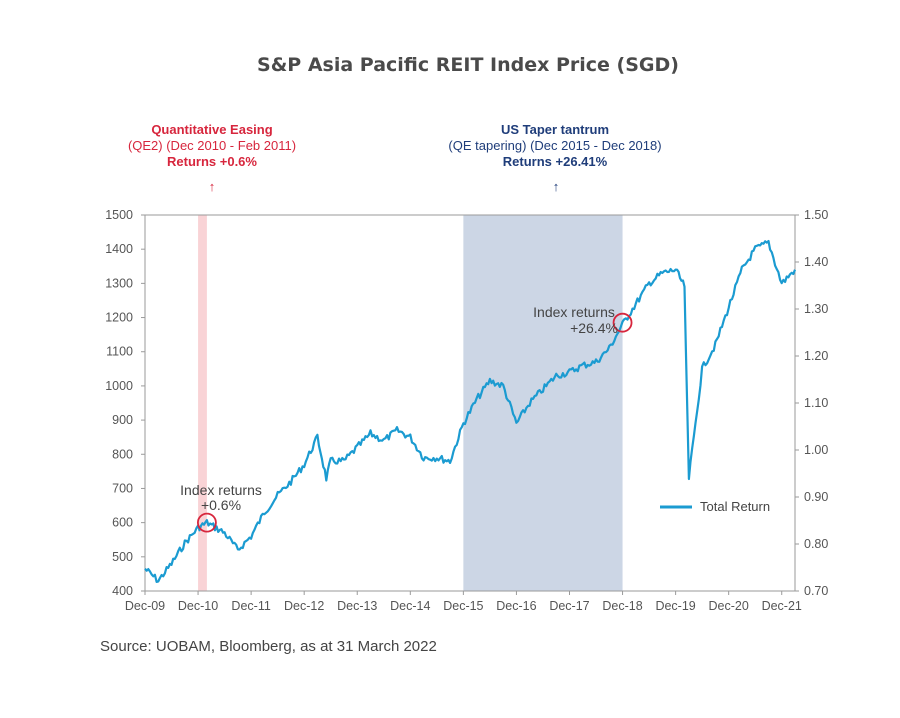 This screenshot has height=718, width=900. I want to click on x-tick-label: Dec-09, so click(145, 606).